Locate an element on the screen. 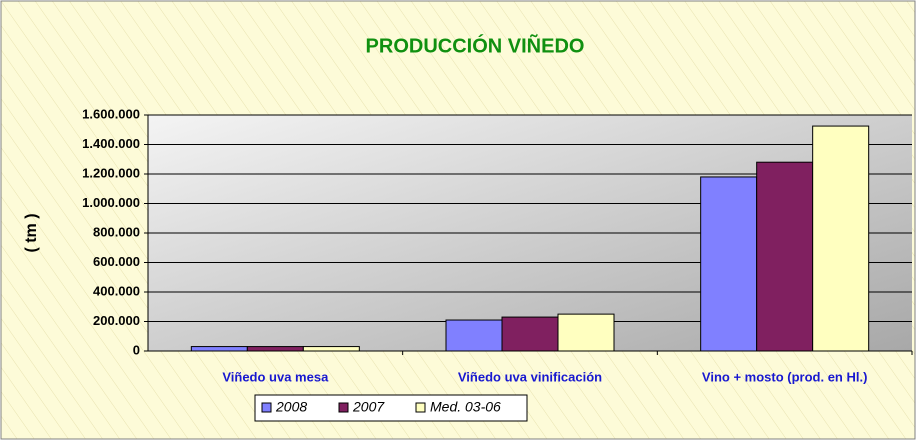 The width and height of the screenshot is (916, 440). legend is located at coordinates (391, 408).